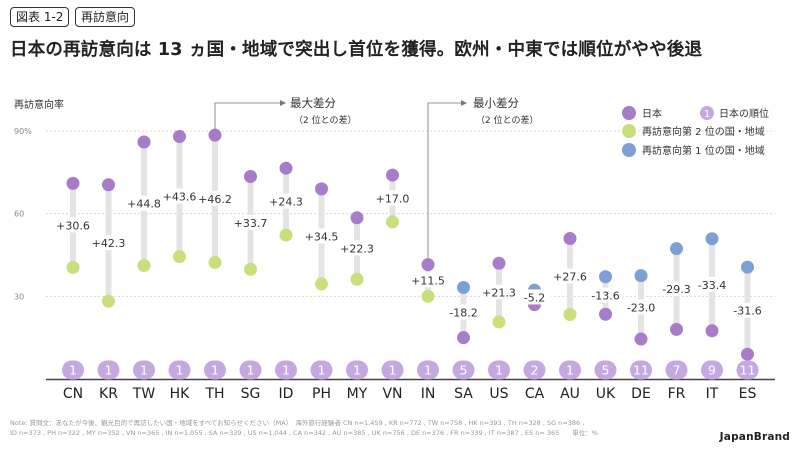  Describe the element at coordinates (428, 394) in the screenshot. I see `category-label-in: IN` at that location.